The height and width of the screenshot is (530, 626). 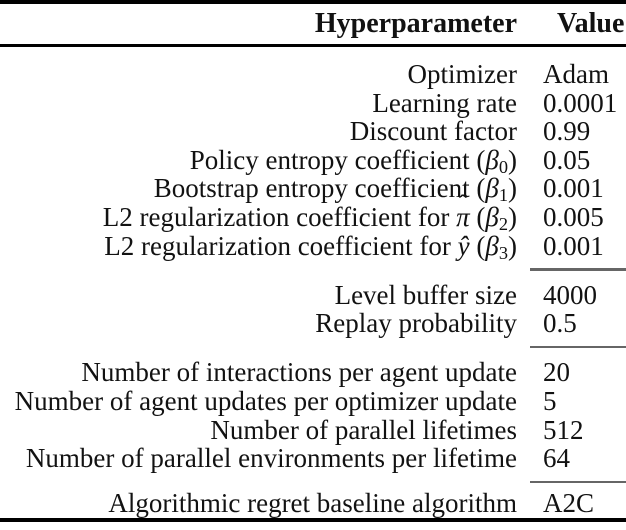 What do you see at coordinates (425, 294) in the screenshot?
I see `row-label: Level buffer size` at bounding box center [425, 294].